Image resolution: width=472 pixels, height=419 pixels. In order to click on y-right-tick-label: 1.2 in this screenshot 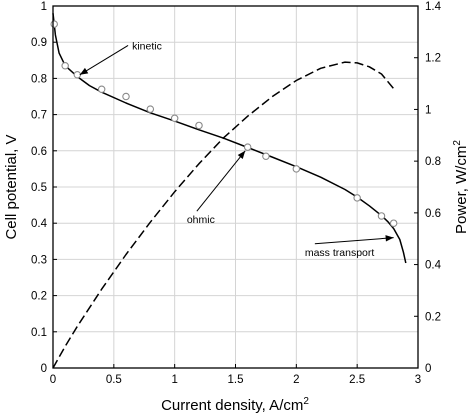, I will do `click(433, 59)`.